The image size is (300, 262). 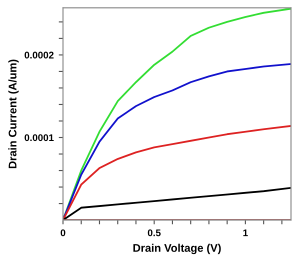 What do you see at coordinates (63, 232) in the screenshot?
I see `x-tick-label: 0` at bounding box center [63, 232].